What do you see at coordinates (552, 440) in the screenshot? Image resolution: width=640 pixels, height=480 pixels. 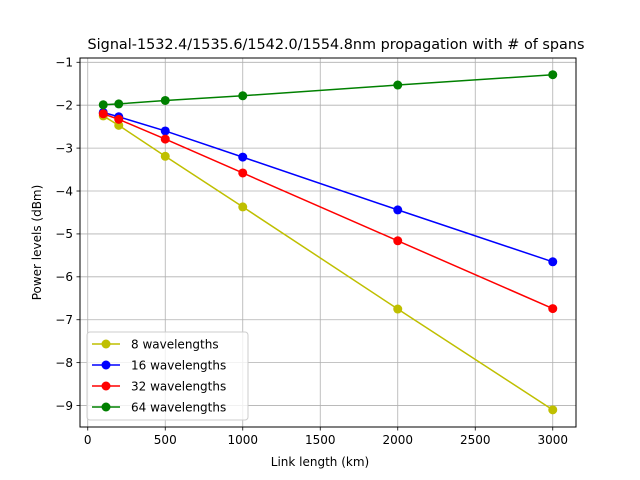 I see `x-tick-label: 3000` at bounding box center [552, 440].